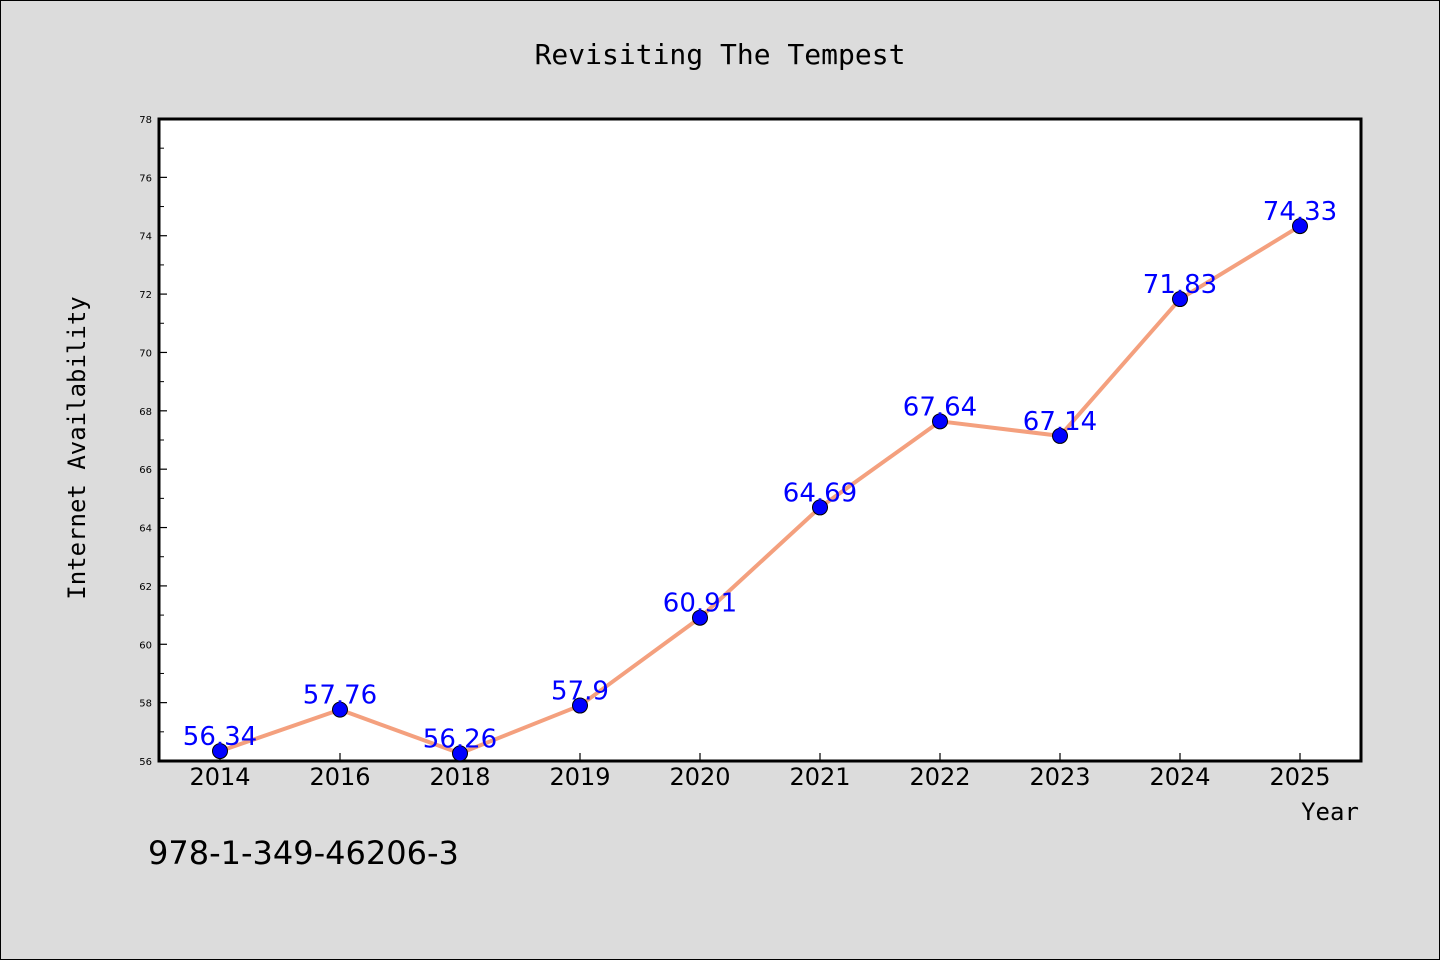  What do you see at coordinates (819, 777) in the screenshot?
I see `x-tick-label: 2021` at bounding box center [819, 777].